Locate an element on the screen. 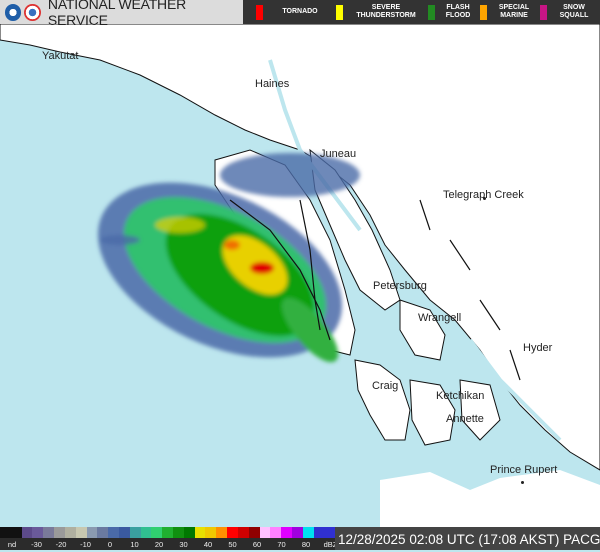 This screenshot has height=552, width=600. city-label: Craig is located at coordinates (385, 386).